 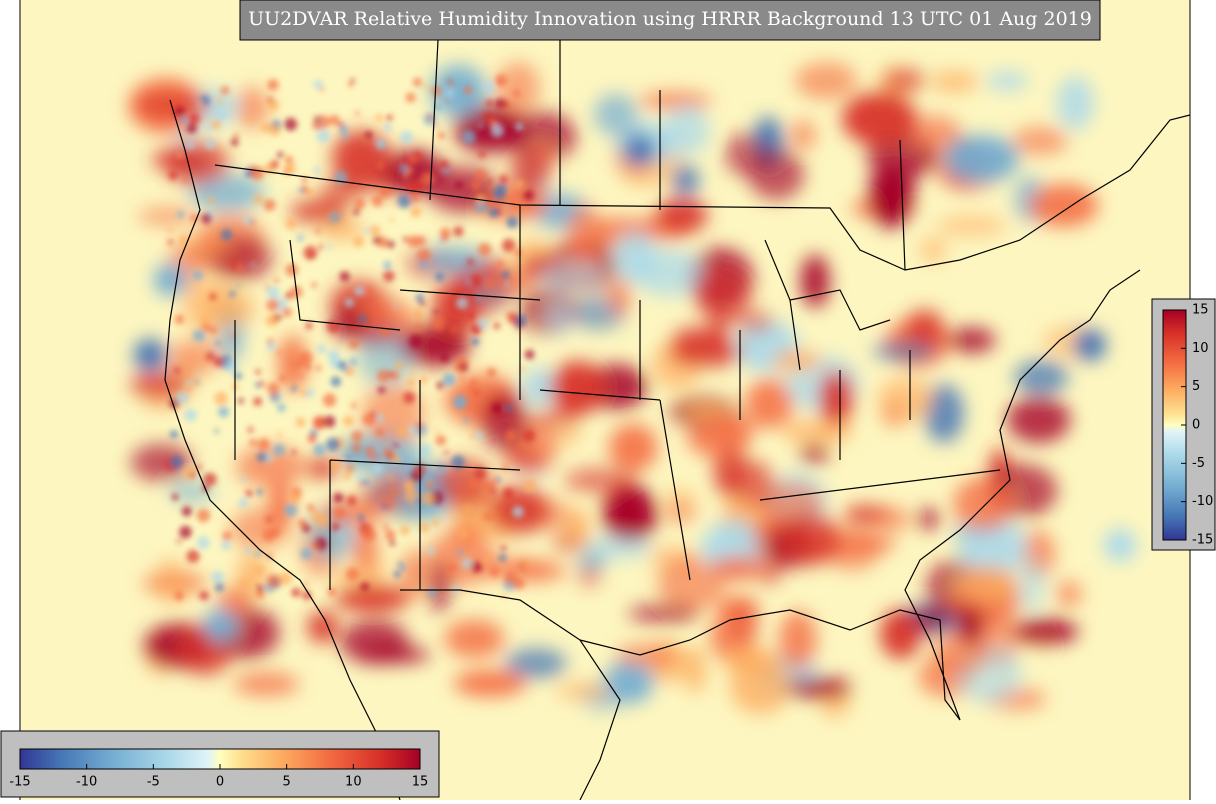 I want to click on colorbar-tick-label: -5, so click(x=1198, y=463).